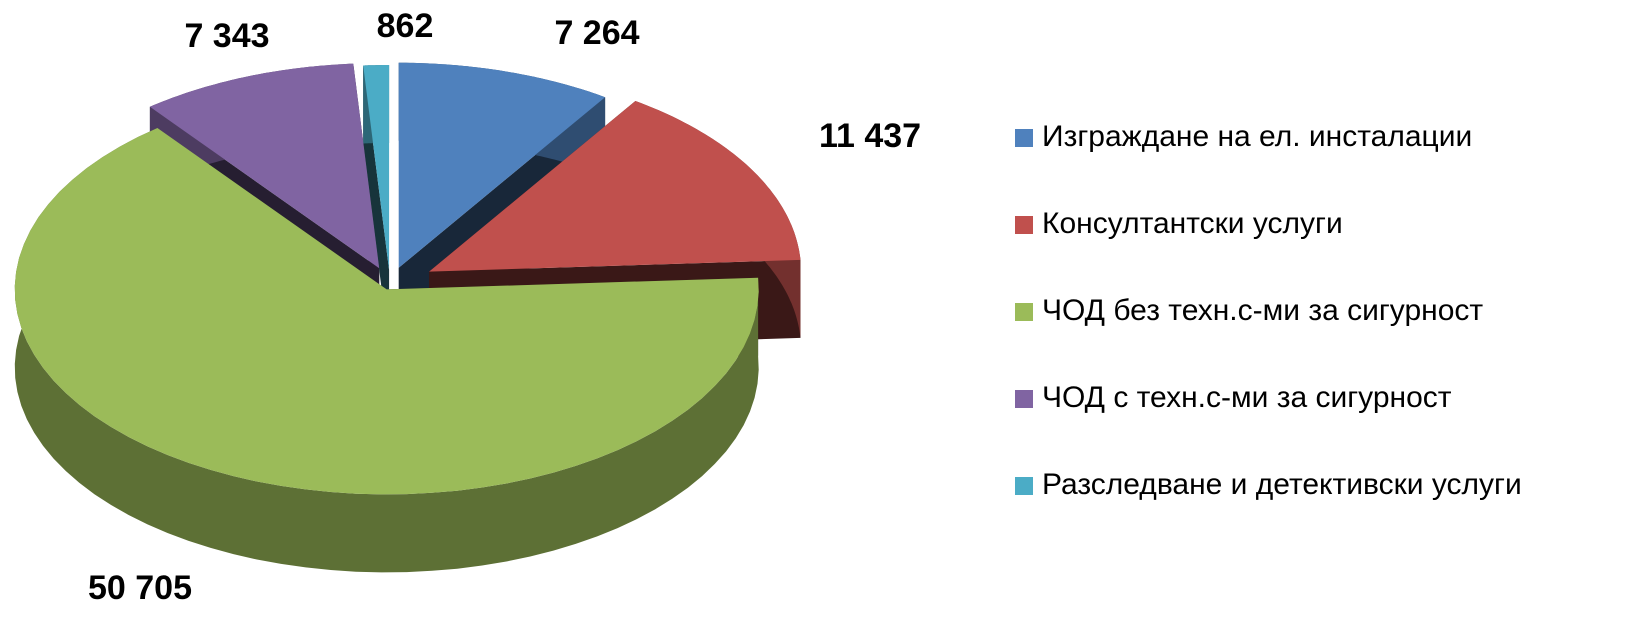  What do you see at coordinates (1282, 484) in the screenshot?
I see `legend-label: Разследване и детективски услуги` at bounding box center [1282, 484].